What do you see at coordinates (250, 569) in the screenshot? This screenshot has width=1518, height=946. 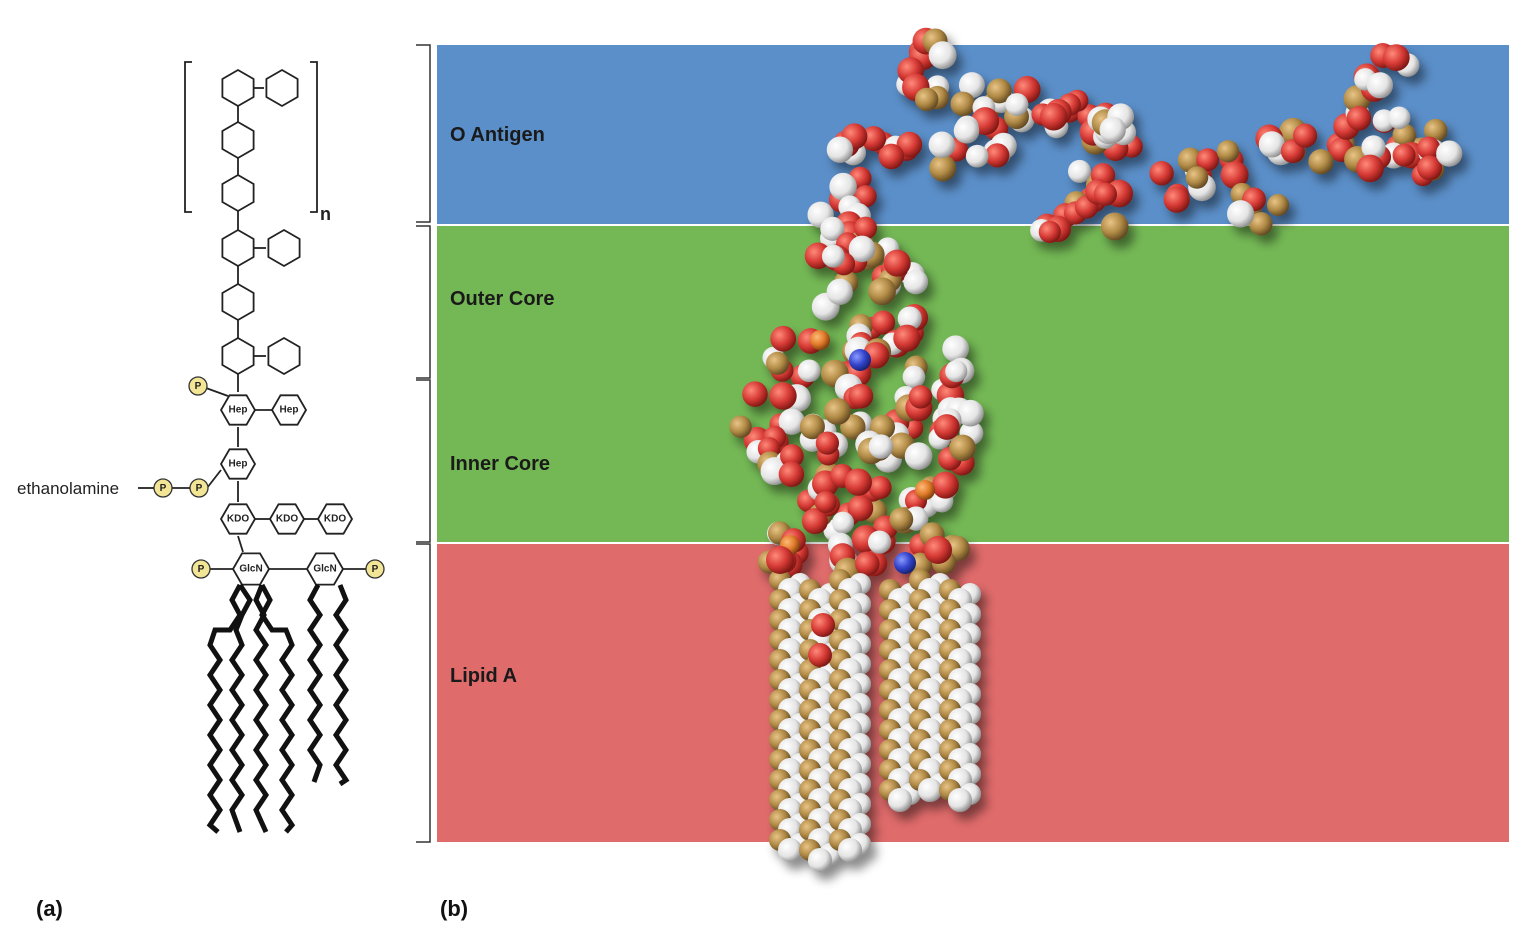 I see `glcn-label-1: GlcN` at bounding box center [250, 569].